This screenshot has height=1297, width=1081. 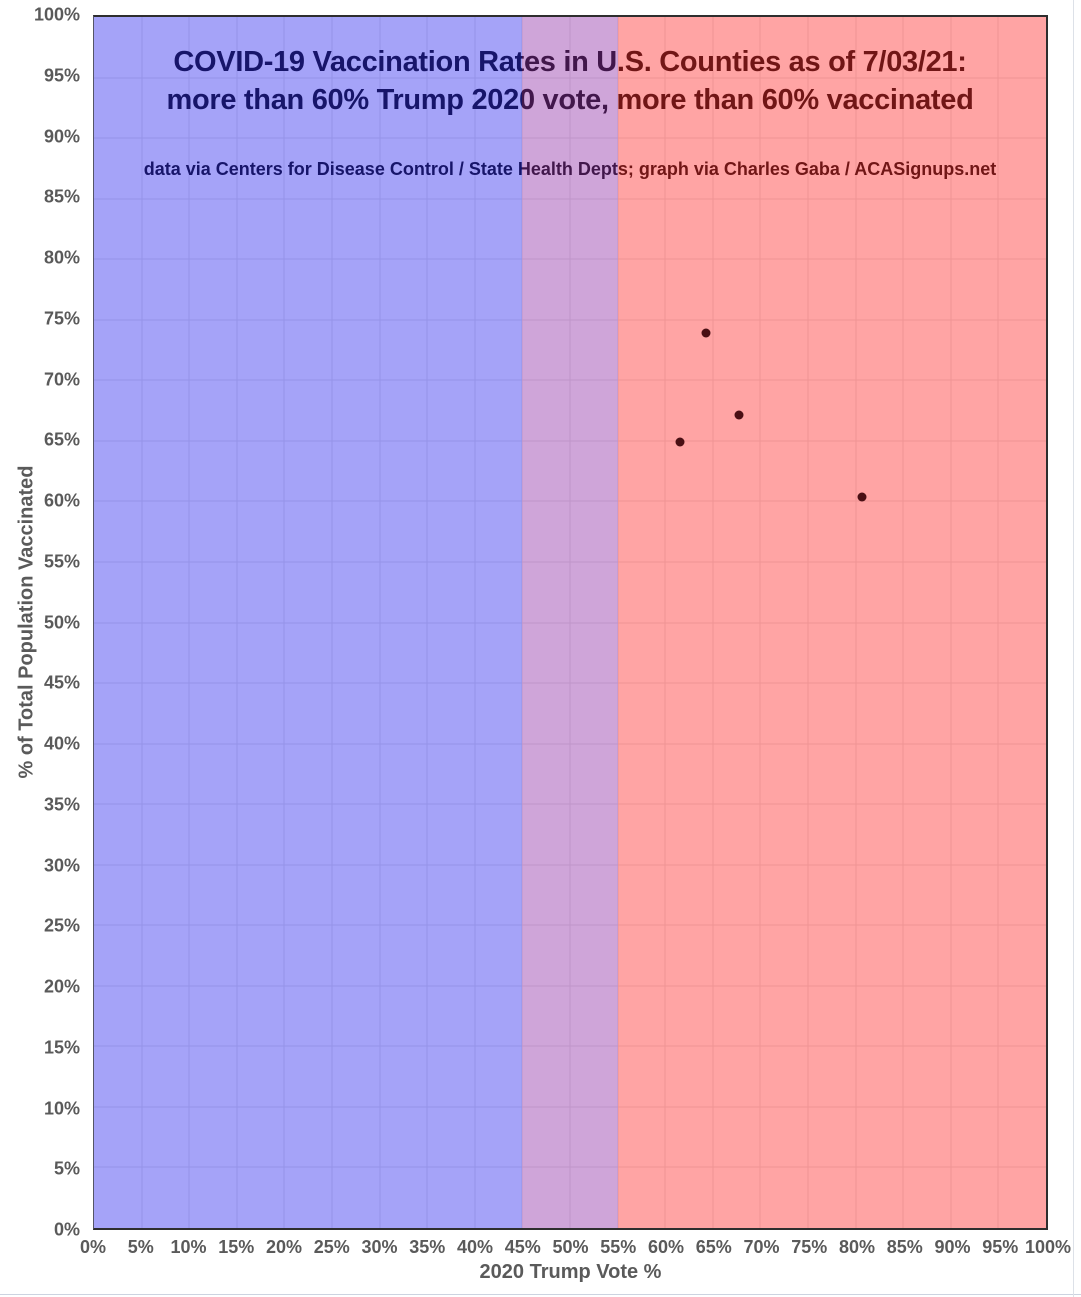 What do you see at coordinates (61, 439) in the screenshot?
I see `y-tick-label: 65%` at bounding box center [61, 439].